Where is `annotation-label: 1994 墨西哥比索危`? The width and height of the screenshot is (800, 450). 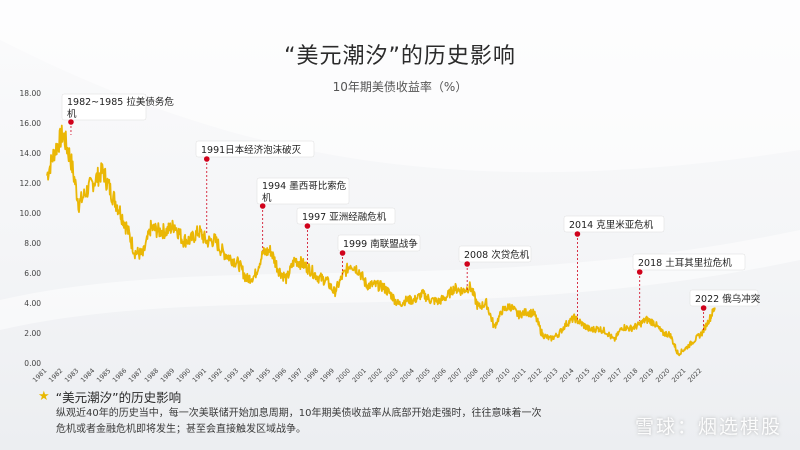 annotation-label: 1994 墨西哥比索危 is located at coordinates (304, 186).